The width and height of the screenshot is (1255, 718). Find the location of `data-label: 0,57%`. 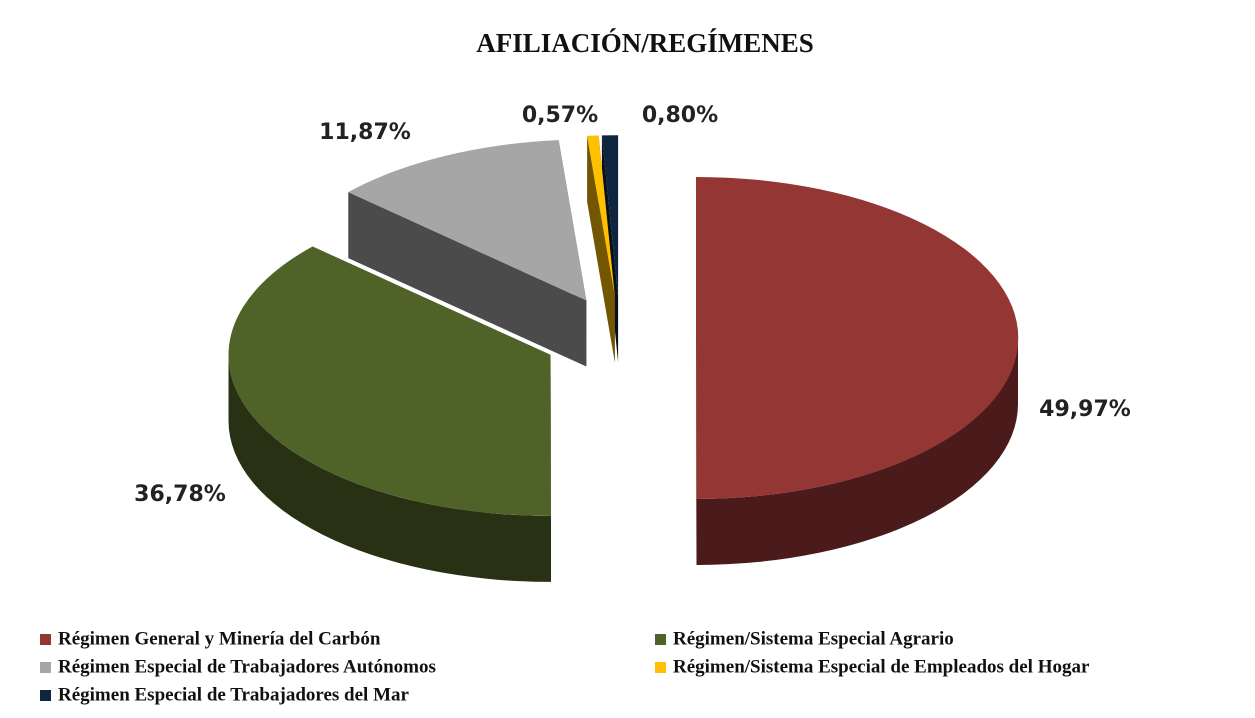

data-label: 0,57% is located at coordinates (560, 115).